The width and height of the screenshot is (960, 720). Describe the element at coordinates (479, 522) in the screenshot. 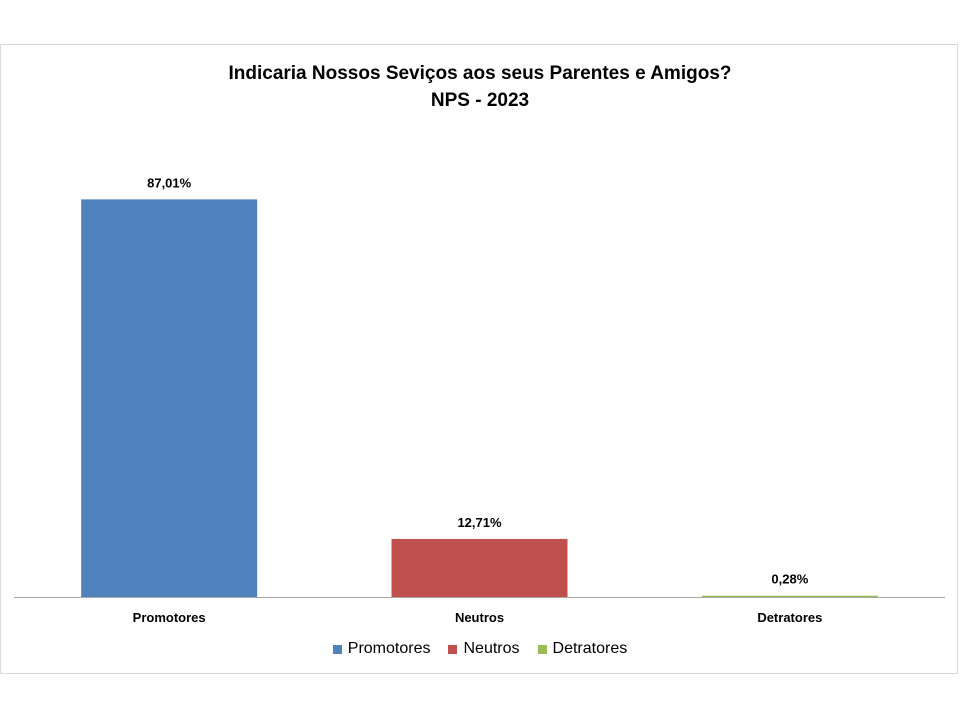

I see `data-label-neutros: 12,71%` at that location.